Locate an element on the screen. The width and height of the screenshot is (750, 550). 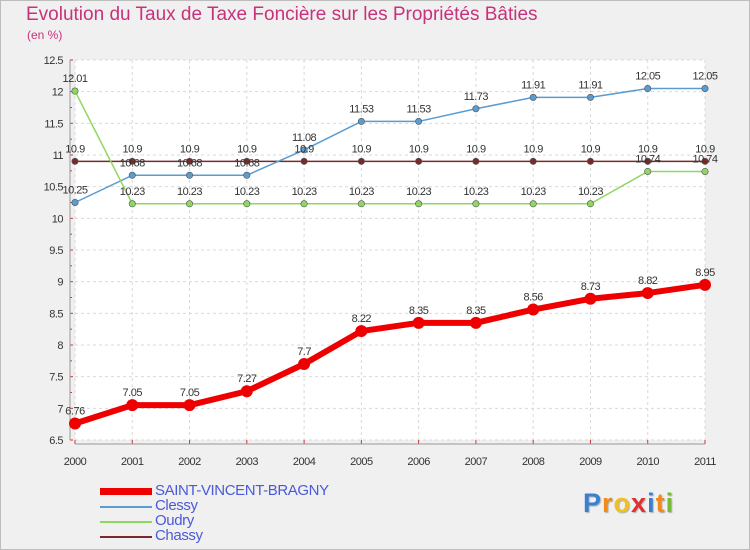
logo-letter: P is located at coordinates (593, 503).